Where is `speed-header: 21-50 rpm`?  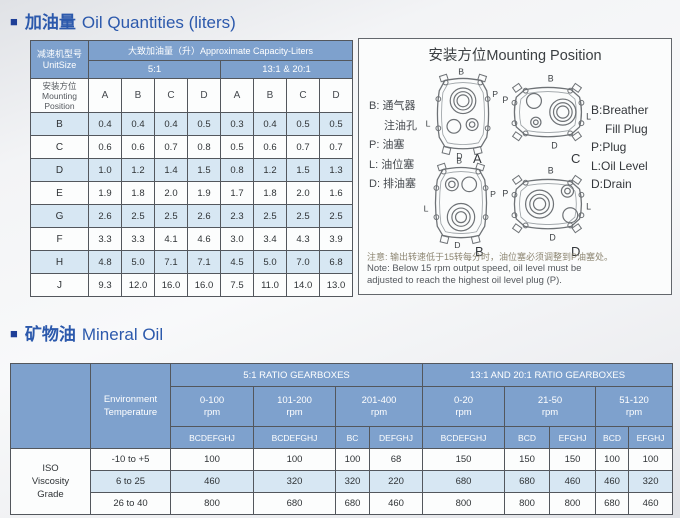
speed-header: 21-50 rpm is located at coordinates (550, 406).